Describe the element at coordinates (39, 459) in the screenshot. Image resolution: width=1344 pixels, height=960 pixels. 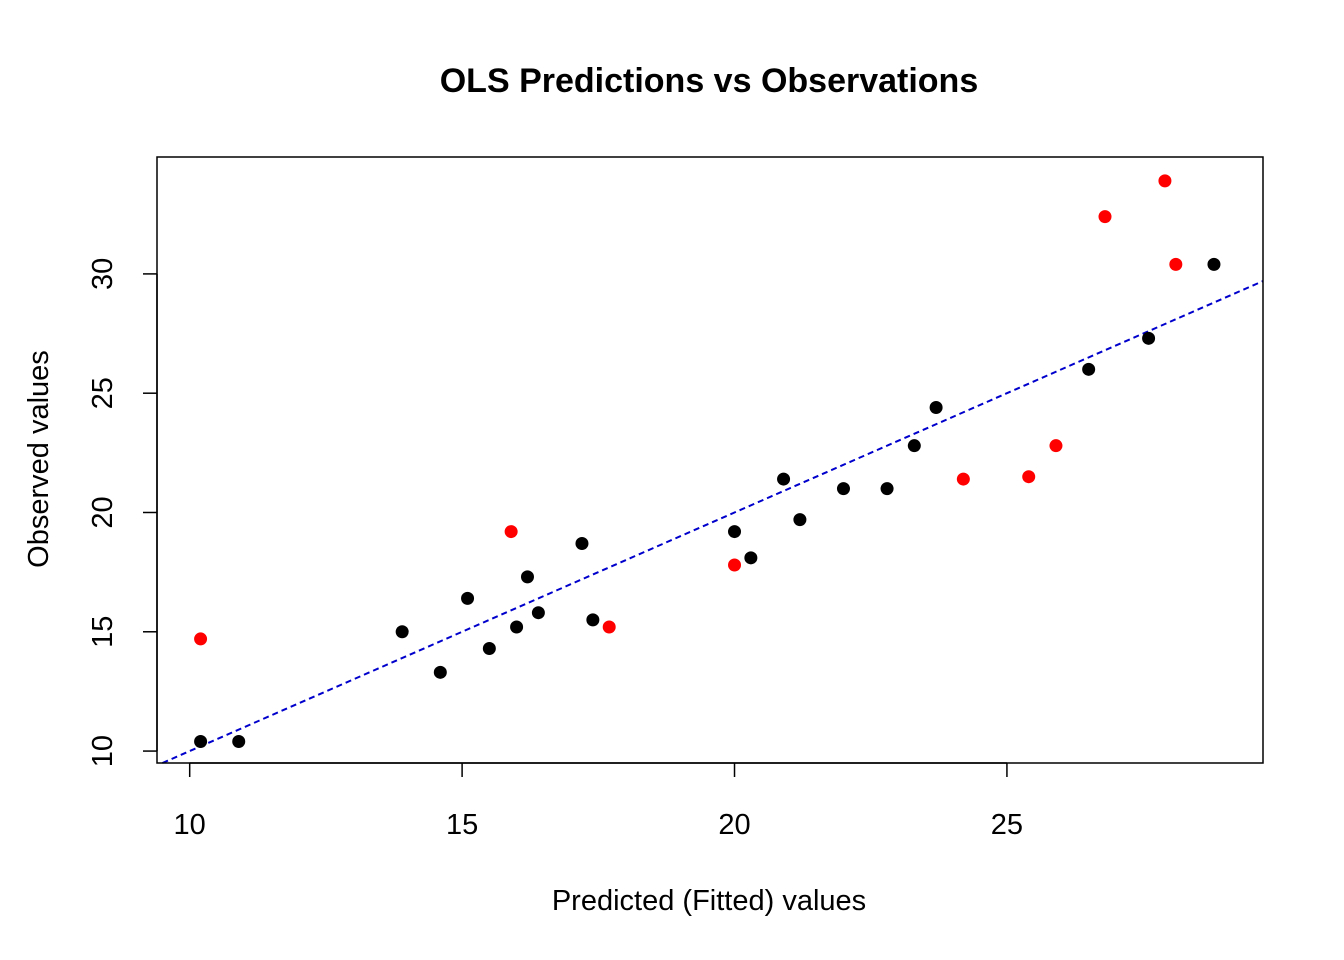
I see `y-axis-label: Observed values` at that location.